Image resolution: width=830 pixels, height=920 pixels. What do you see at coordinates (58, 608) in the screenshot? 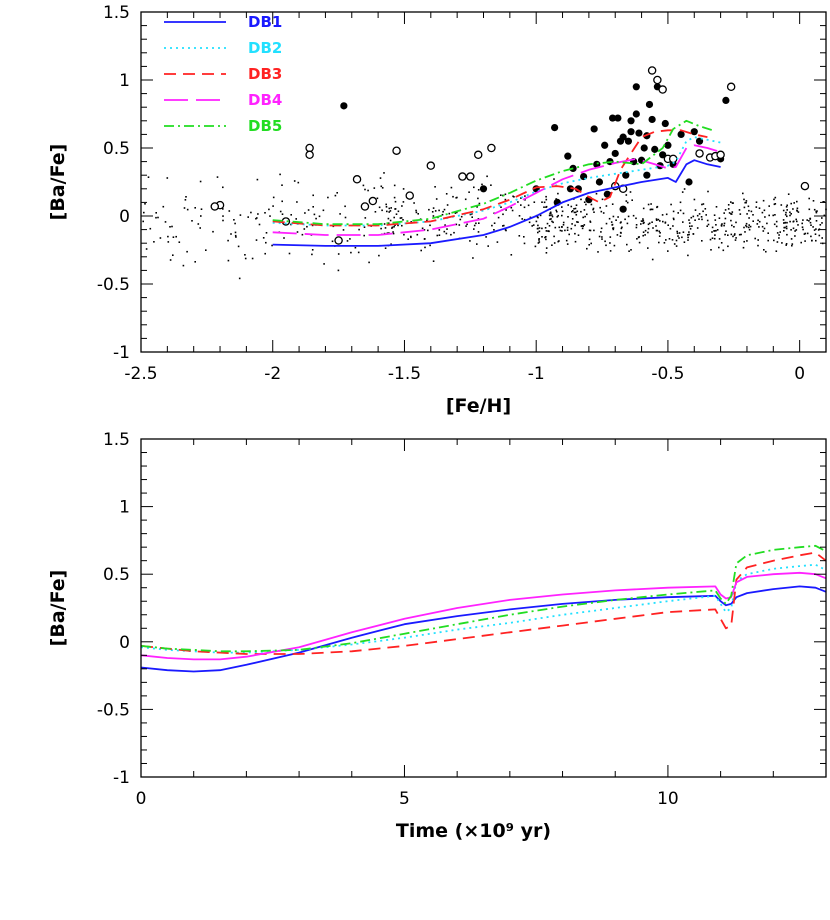
I see `y-axis-title: [Ba/Fe]` at bounding box center [58, 608].